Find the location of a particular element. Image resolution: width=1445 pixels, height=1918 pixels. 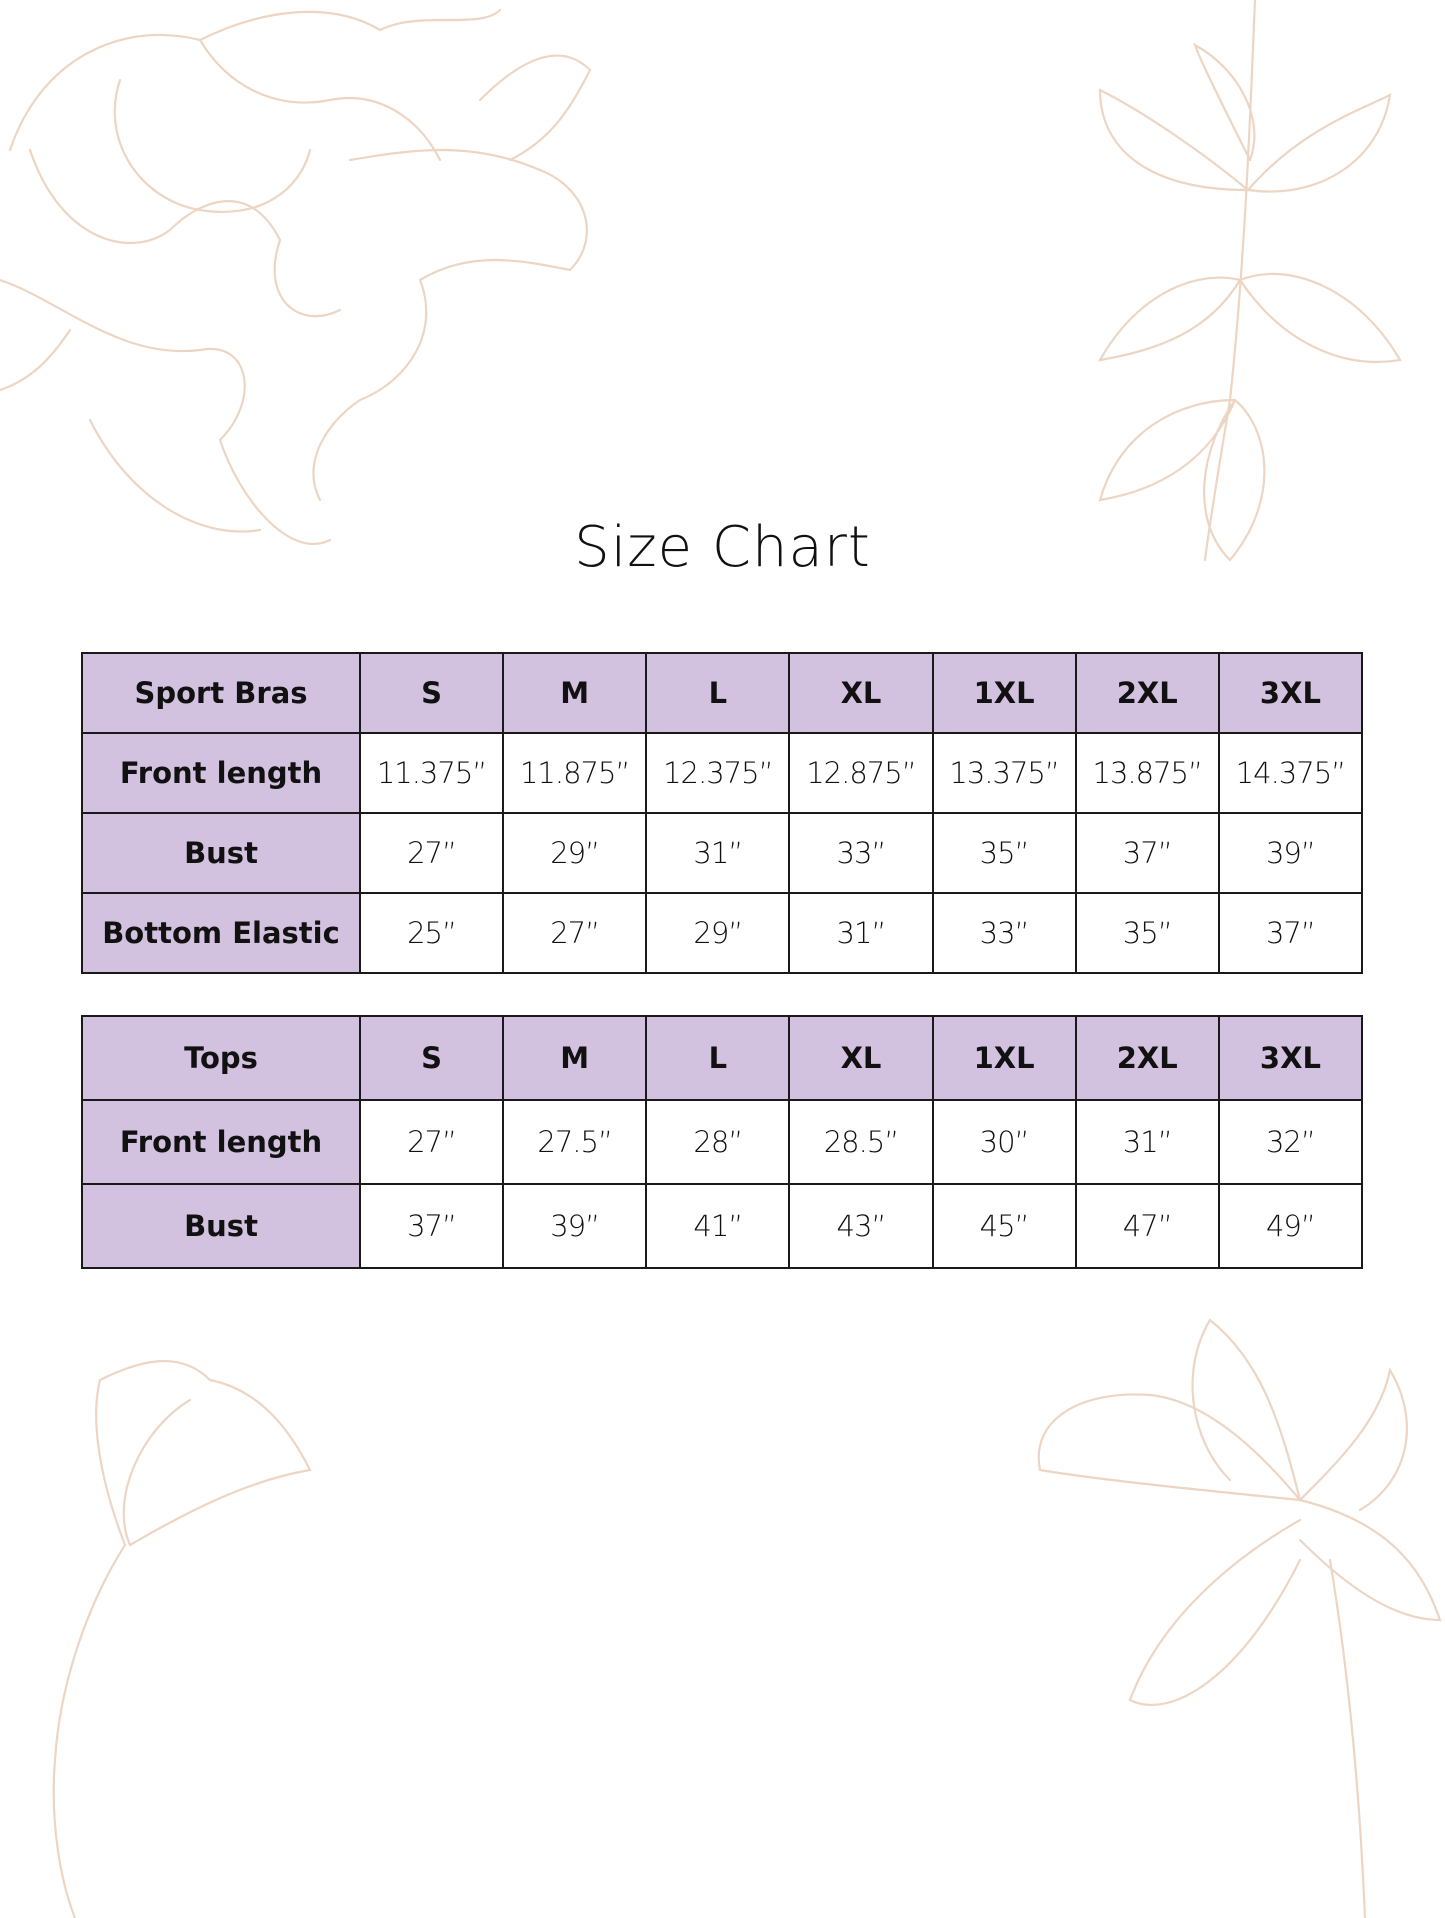

table-cell: 49” is located at coordinates (1290, 1226).